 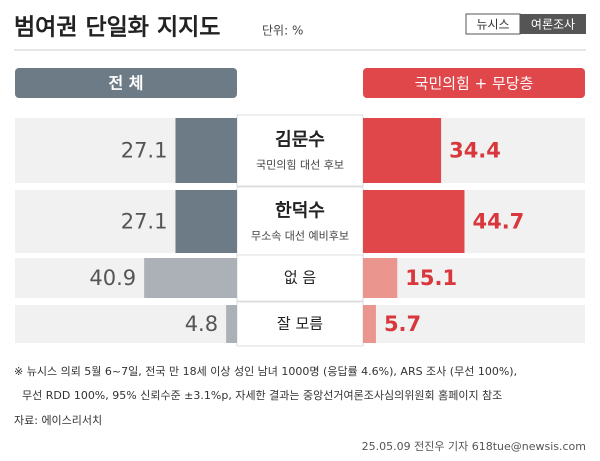 I want to click on category-label: 잘 모름, so click(x=300, y=324).